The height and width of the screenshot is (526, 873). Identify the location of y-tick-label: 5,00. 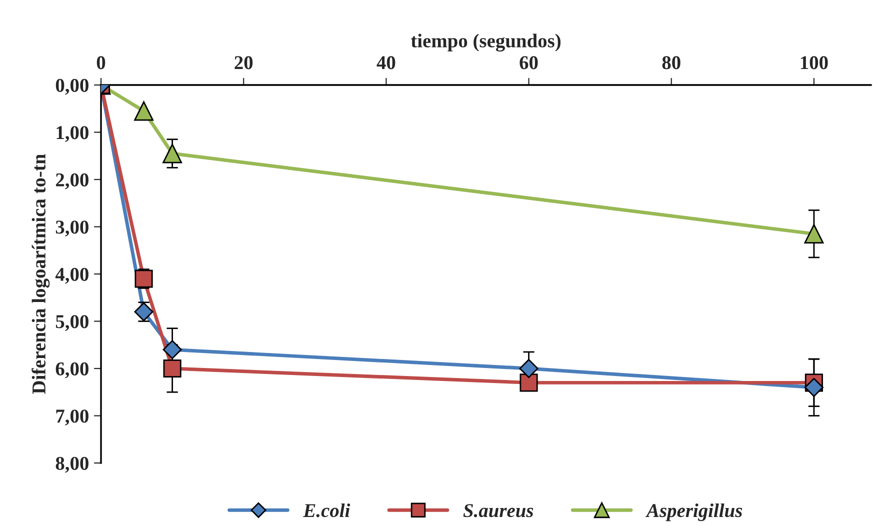
(72, 323).